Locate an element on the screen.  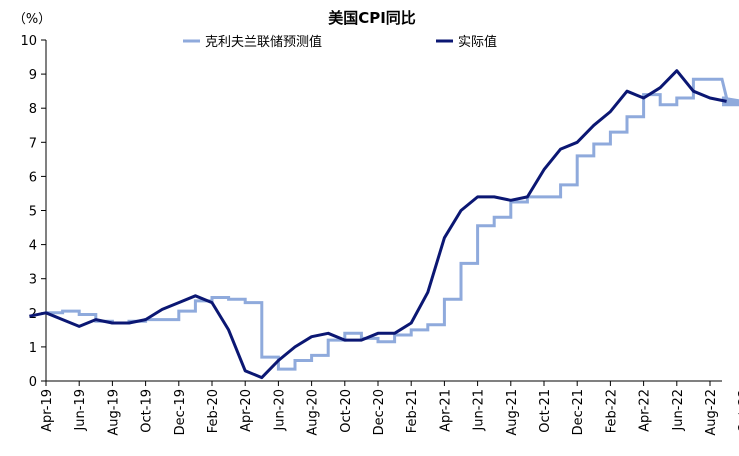
y-tick-label: 3 is located at coordinates (33, 280).